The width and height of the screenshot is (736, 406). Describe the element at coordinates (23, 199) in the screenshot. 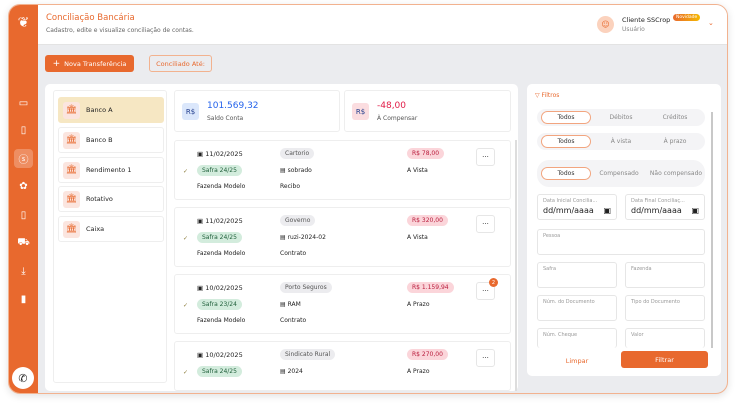

I see `sidebar: ❦ ▭ ▯ ⓢ ✿ ▯ ⛟ ⤓ ▮ ✆` at that location.